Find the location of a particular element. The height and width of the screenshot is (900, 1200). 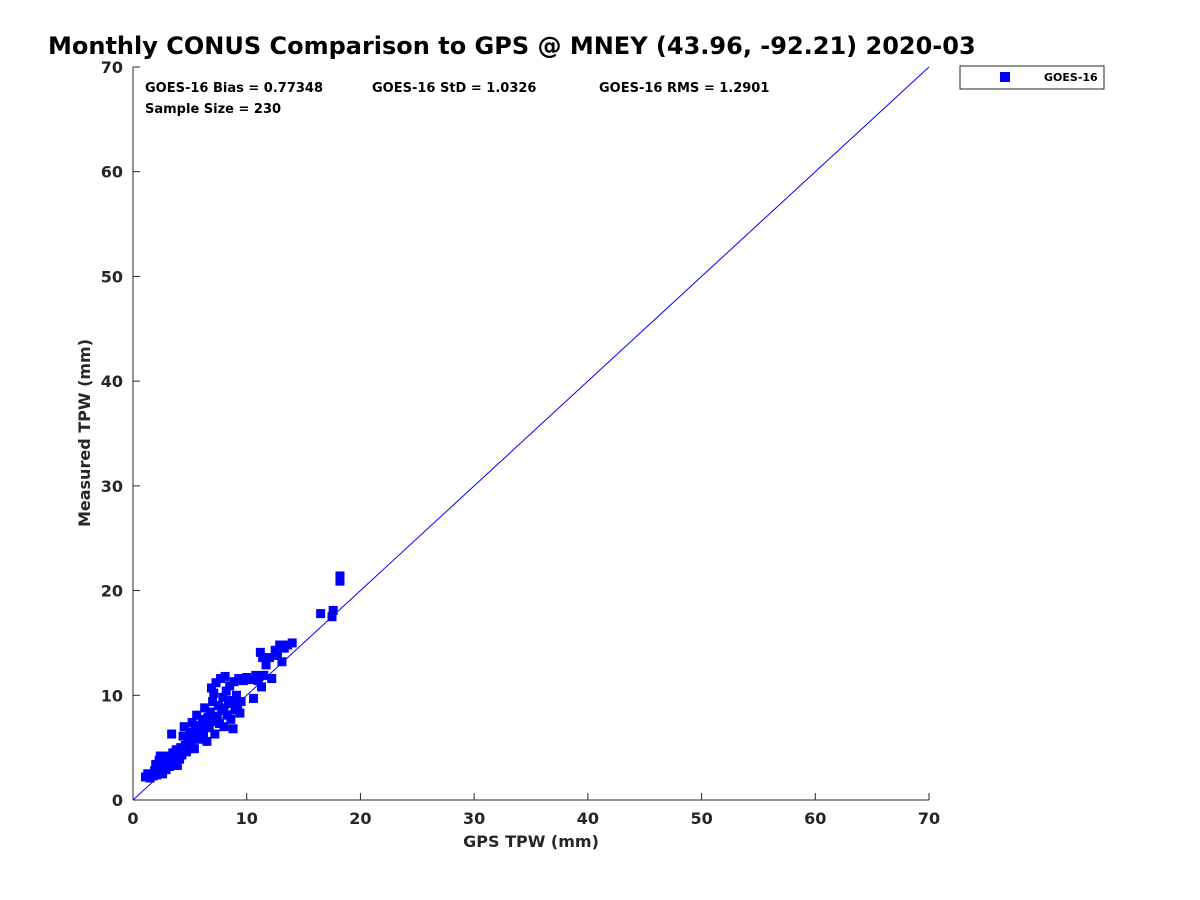

legend-marker-goes16 is located at coordinates (1005, 77).